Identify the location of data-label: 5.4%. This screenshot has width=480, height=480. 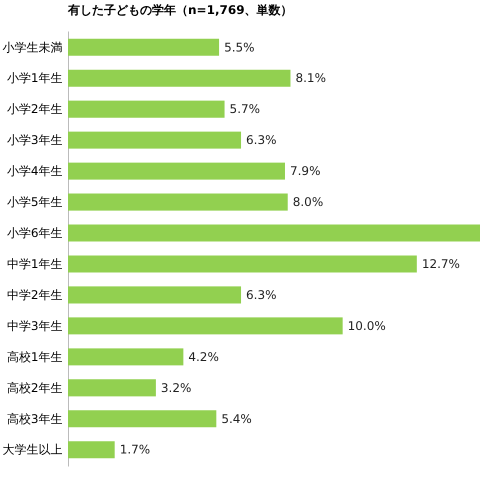
(236, 419).